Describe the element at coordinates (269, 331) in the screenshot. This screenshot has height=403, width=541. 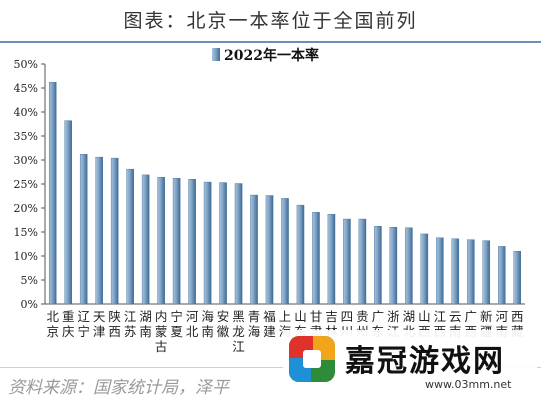
I see `x-tick-label: 建` at that location.